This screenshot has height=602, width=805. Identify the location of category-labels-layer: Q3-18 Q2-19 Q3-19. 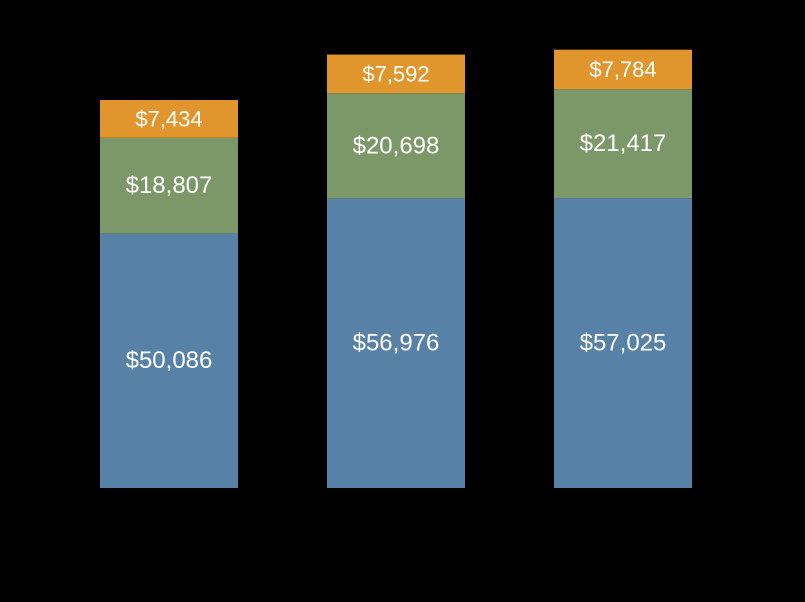
(396, 542).